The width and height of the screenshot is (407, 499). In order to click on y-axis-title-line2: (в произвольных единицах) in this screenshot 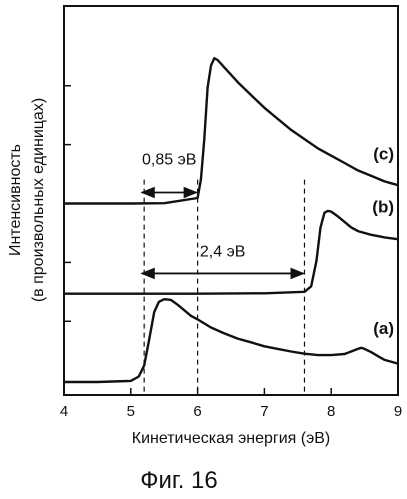, I will do `click(38, 200)`.